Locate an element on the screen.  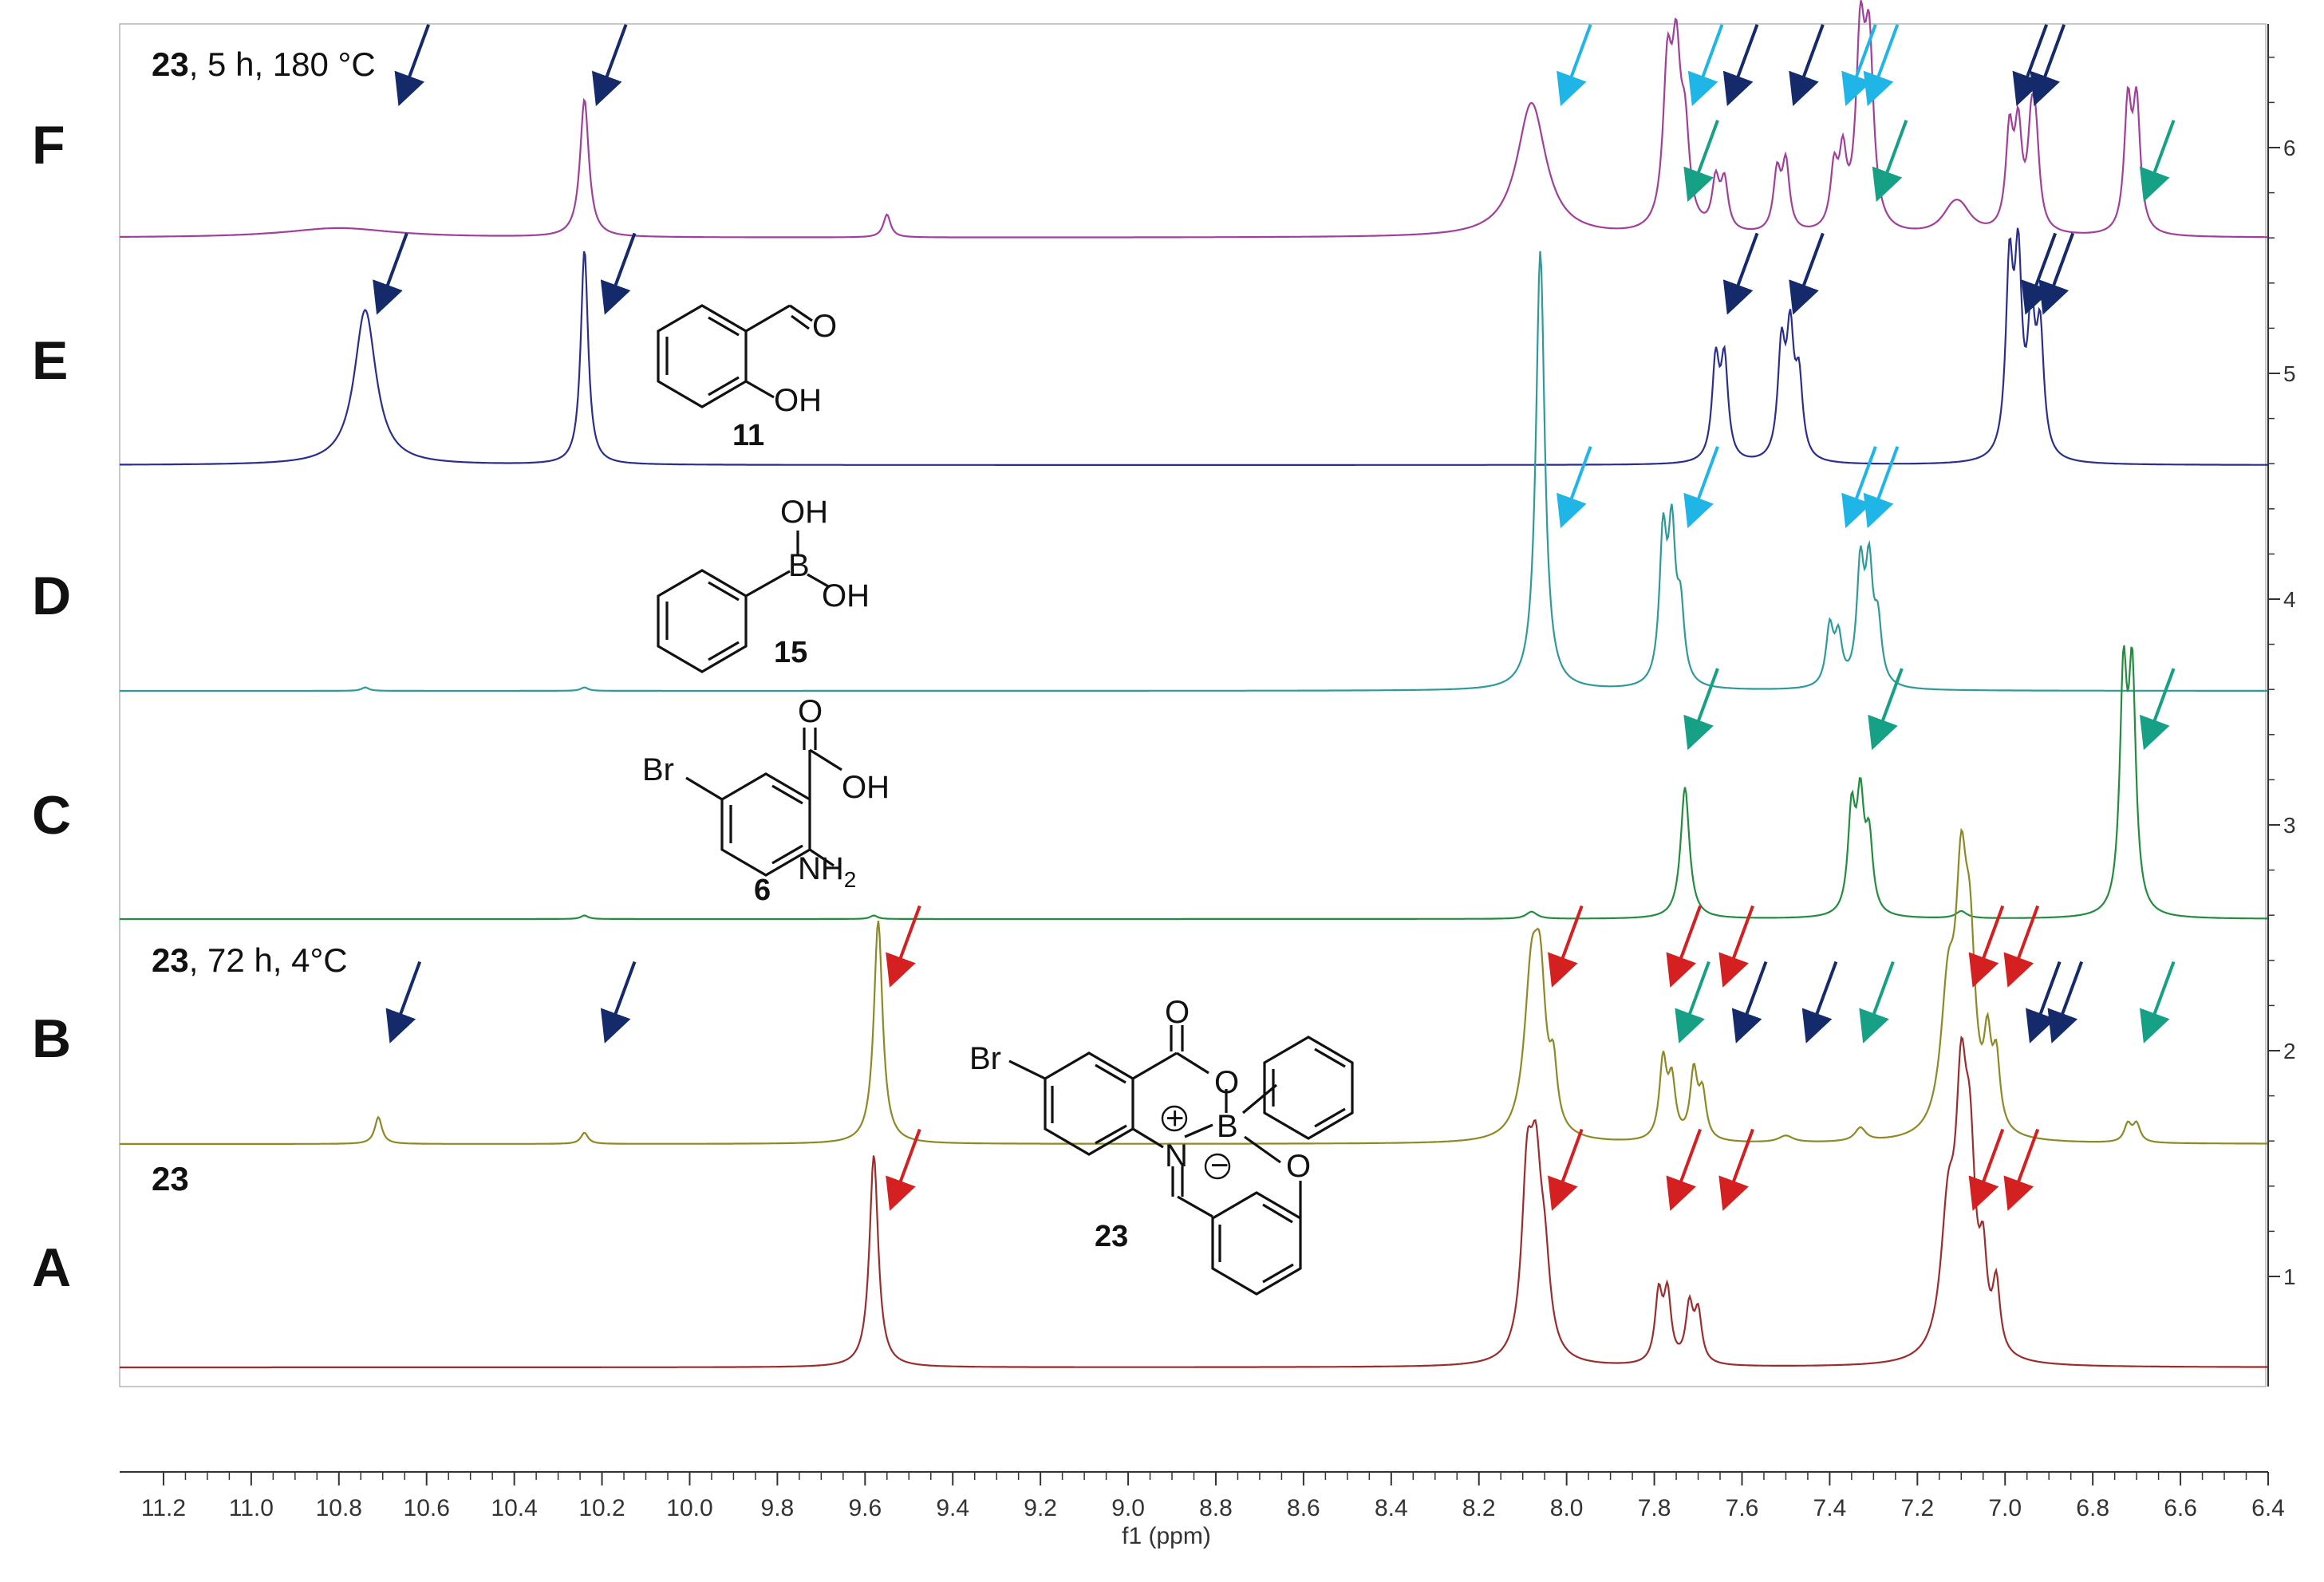
right-tick-label: 1 is located at coordinates (2289, 1276).